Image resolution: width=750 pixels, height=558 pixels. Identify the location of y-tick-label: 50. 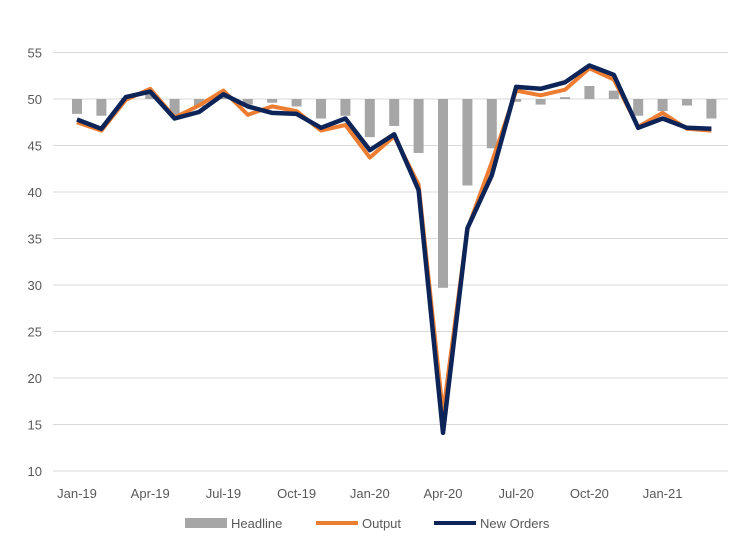
(35, 99).